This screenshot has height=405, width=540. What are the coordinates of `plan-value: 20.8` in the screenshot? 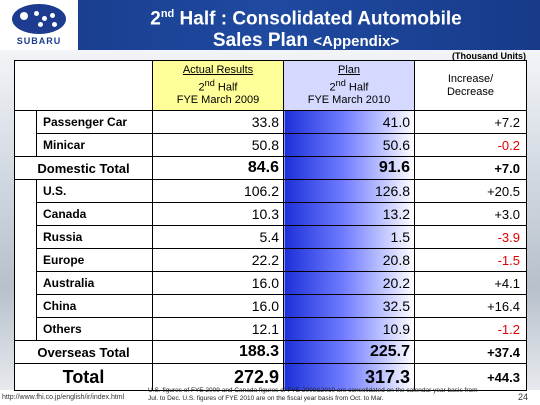 It's located at (349, 260).